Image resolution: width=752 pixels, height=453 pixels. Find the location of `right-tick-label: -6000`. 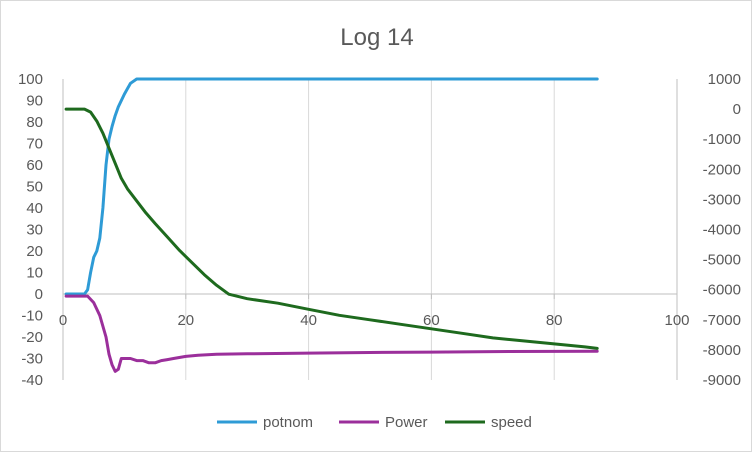

right-tick-label: -6000 is located at coordinates (722, 290).